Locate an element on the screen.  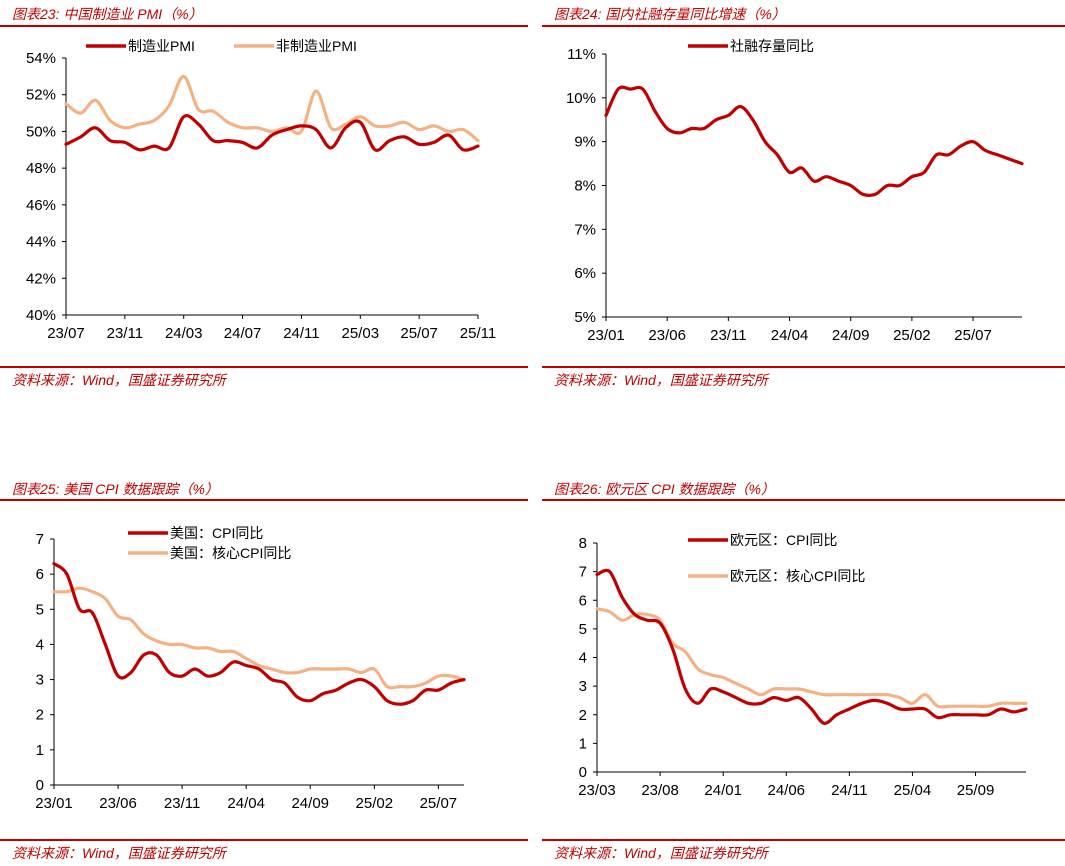
y-tick-label: 8% is located at coordinates (585, 186).